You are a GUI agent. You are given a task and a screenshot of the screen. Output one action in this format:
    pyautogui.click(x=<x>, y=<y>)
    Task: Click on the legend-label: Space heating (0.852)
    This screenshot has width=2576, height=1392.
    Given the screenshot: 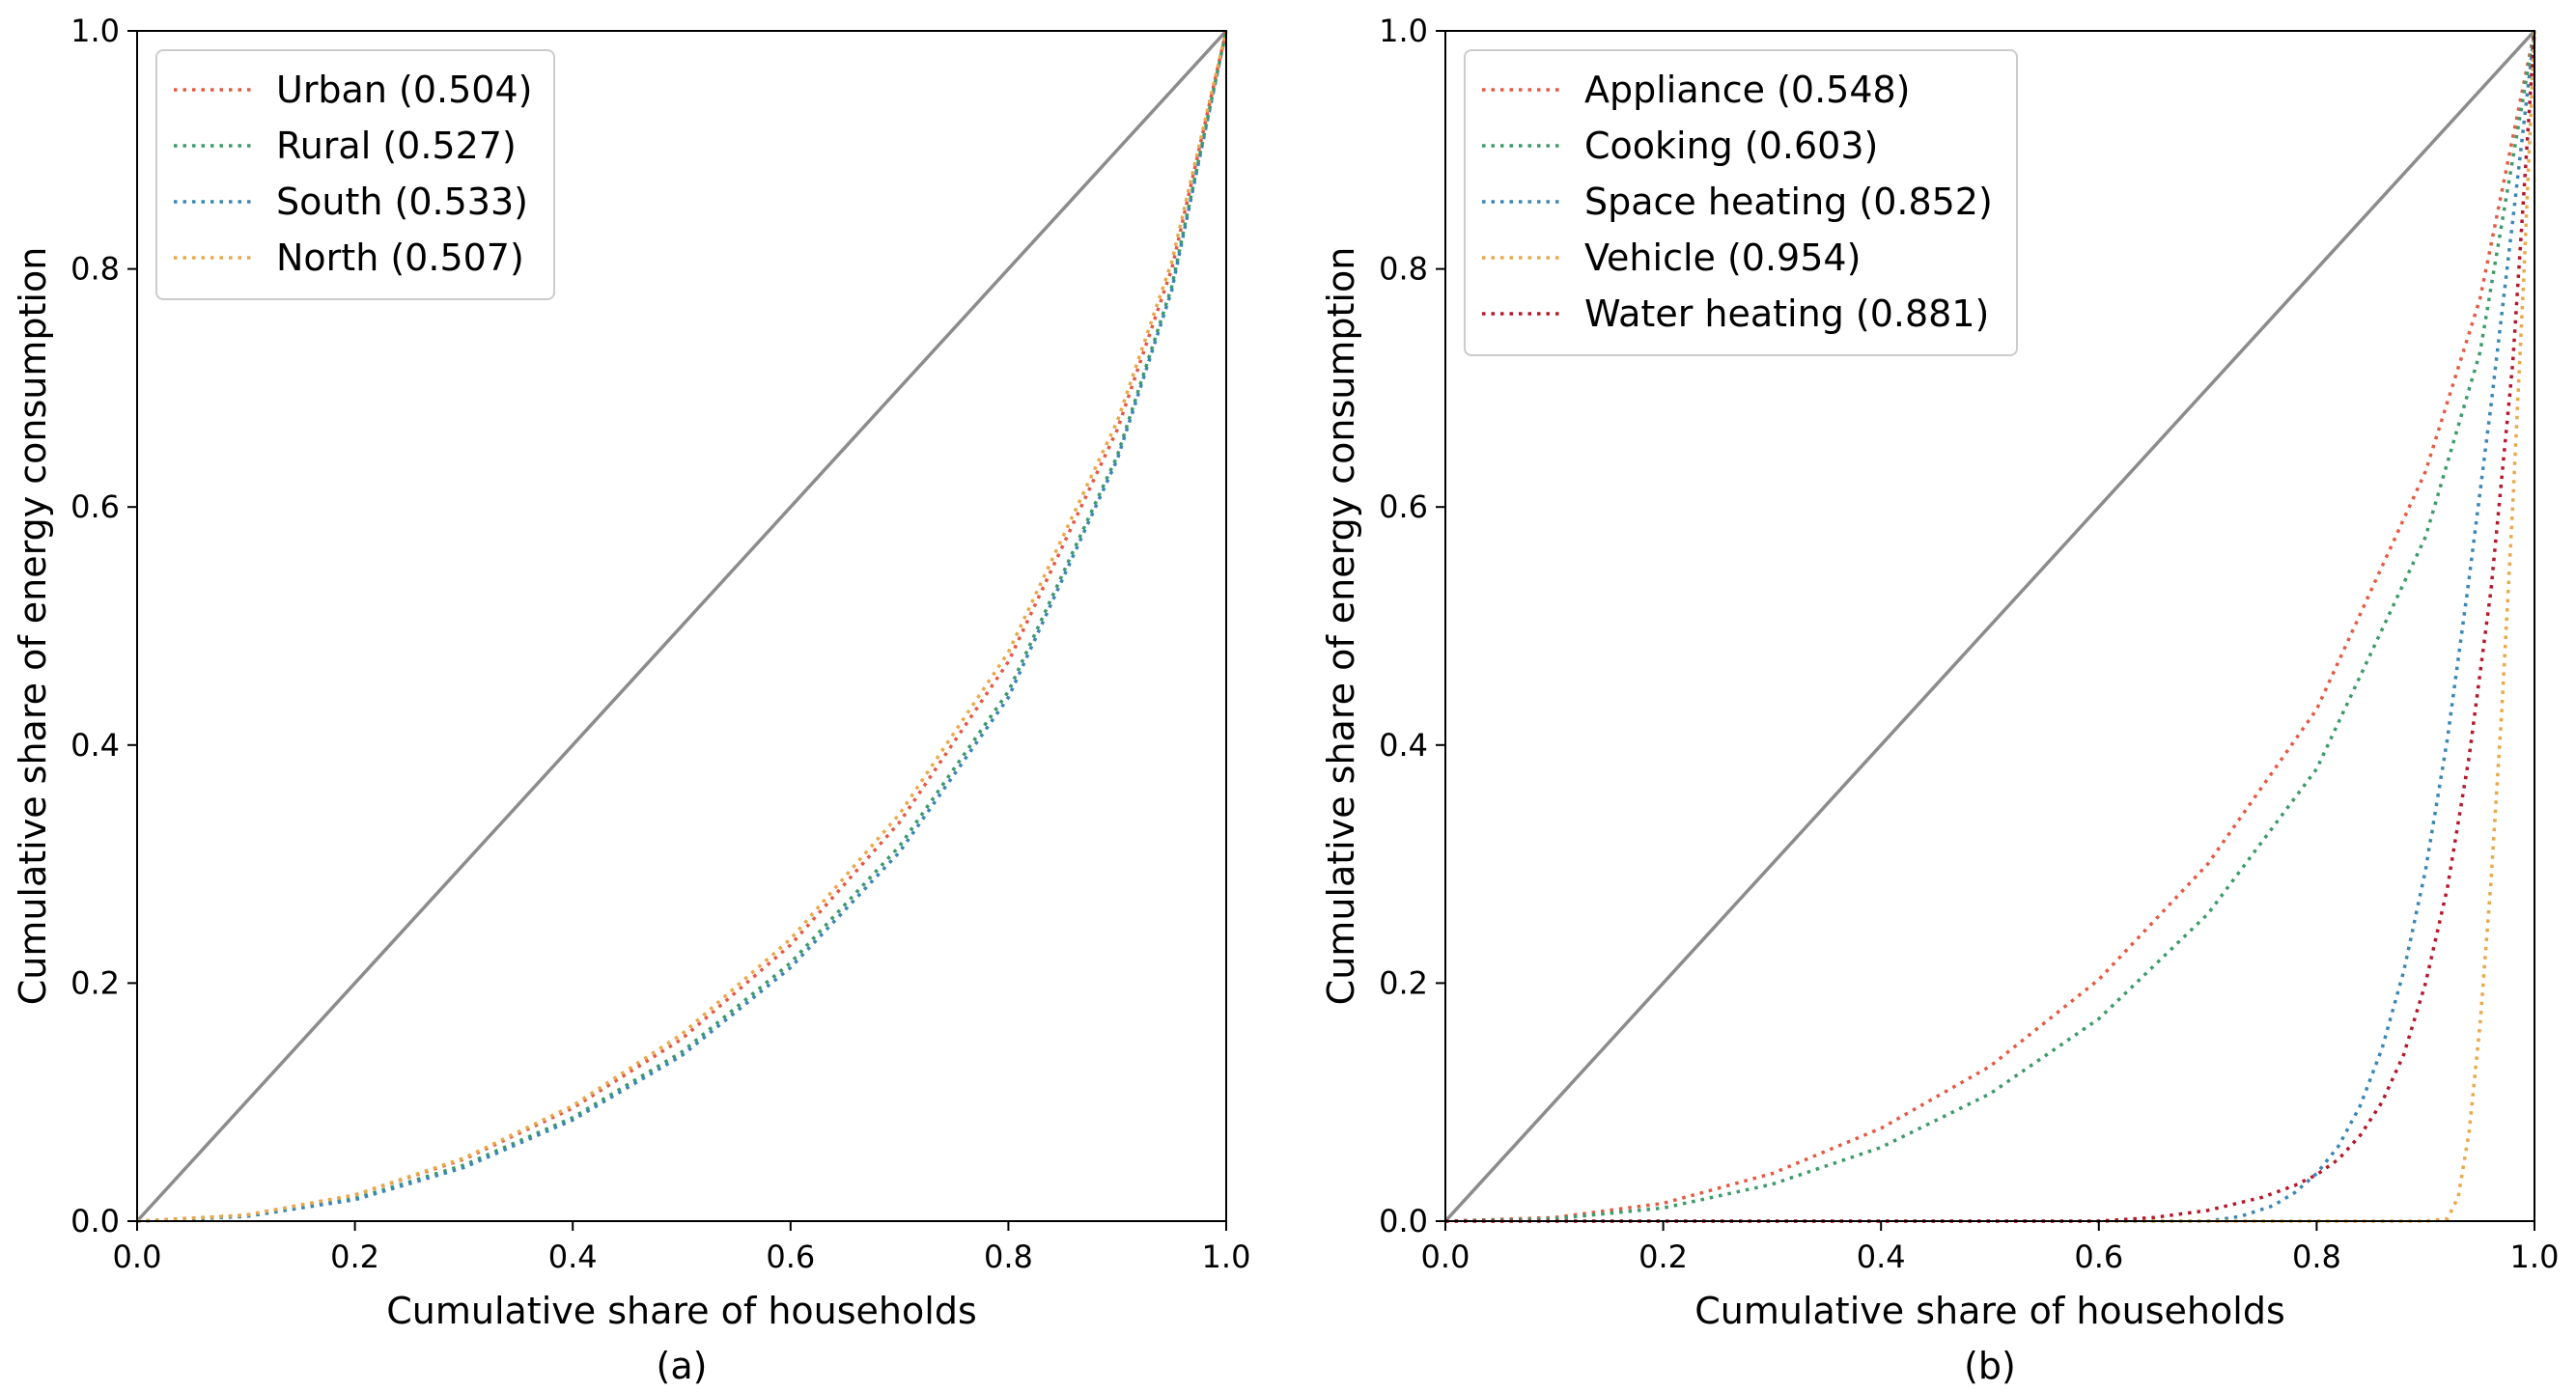 What is the action you would take?
    pyautogui.click(x=1789, y=202)
    